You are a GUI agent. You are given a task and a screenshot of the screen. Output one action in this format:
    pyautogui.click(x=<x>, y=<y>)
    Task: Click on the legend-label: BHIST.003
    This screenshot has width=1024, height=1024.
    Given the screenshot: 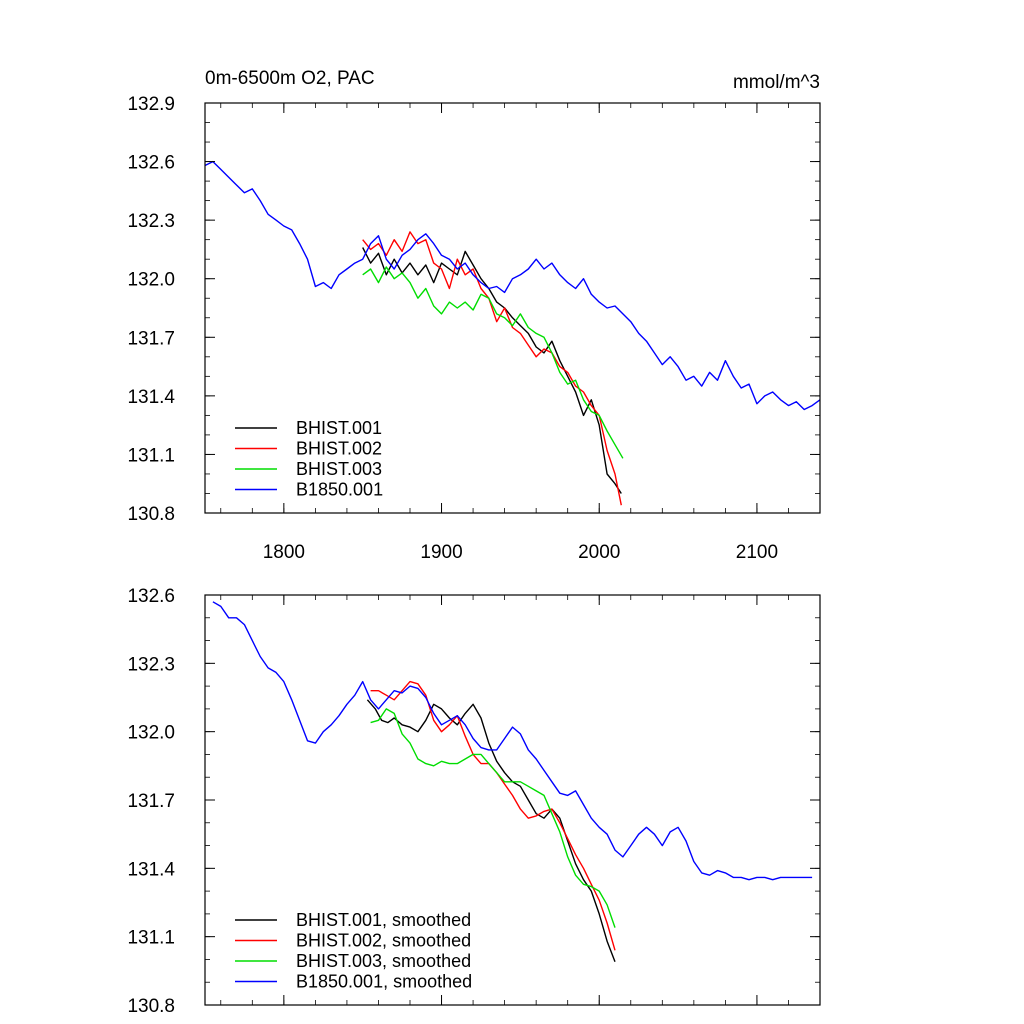 What is the action you would take?
    pyautogui.click(x=339, y=469)
    